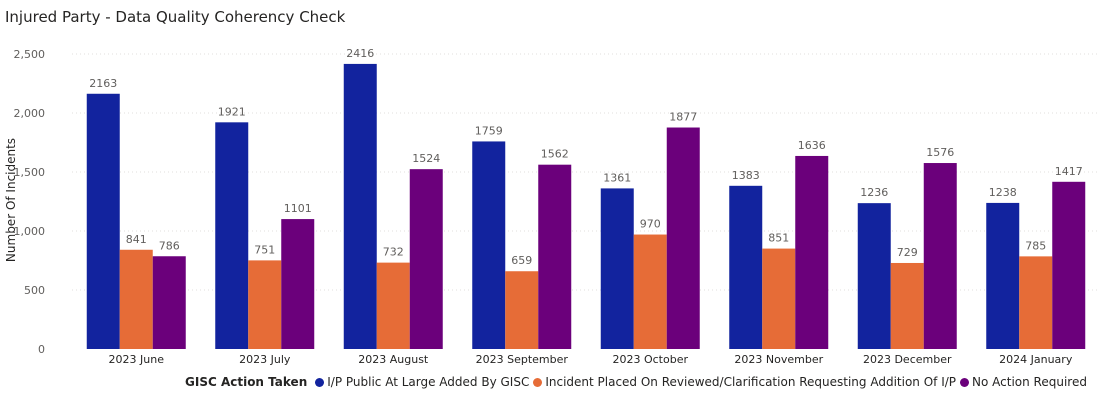 This screenshot has height=412, width=1112. Describe the element at coordinates (746, 175) in the screenshot. I see `data-label: 1383` at that location.